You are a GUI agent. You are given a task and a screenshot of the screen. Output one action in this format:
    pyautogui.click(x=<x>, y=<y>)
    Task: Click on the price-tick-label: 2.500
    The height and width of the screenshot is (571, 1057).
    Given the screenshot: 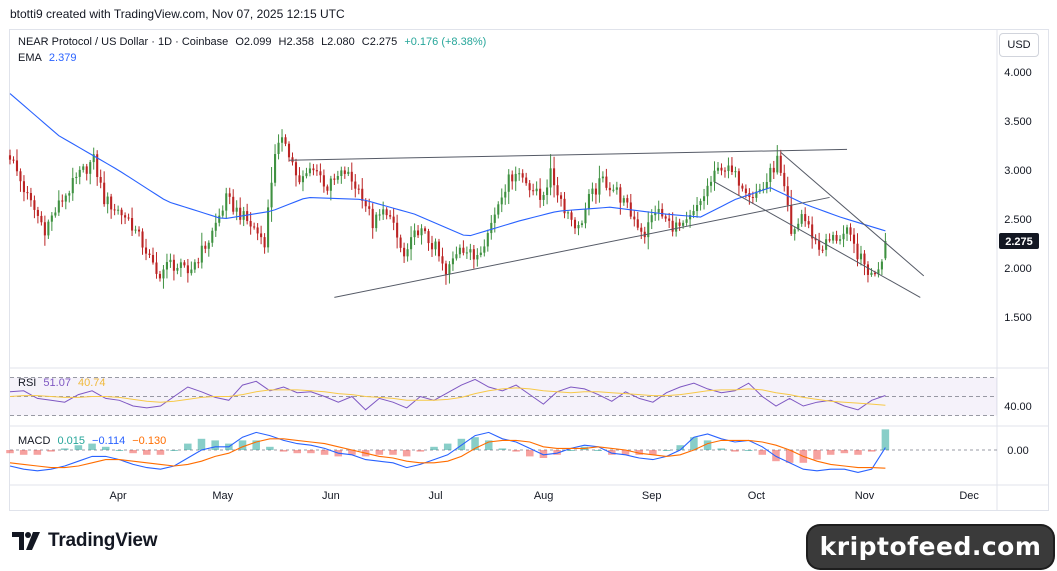 What is the action you would take?
    pyautogui.click(x=1018, y=220)
    